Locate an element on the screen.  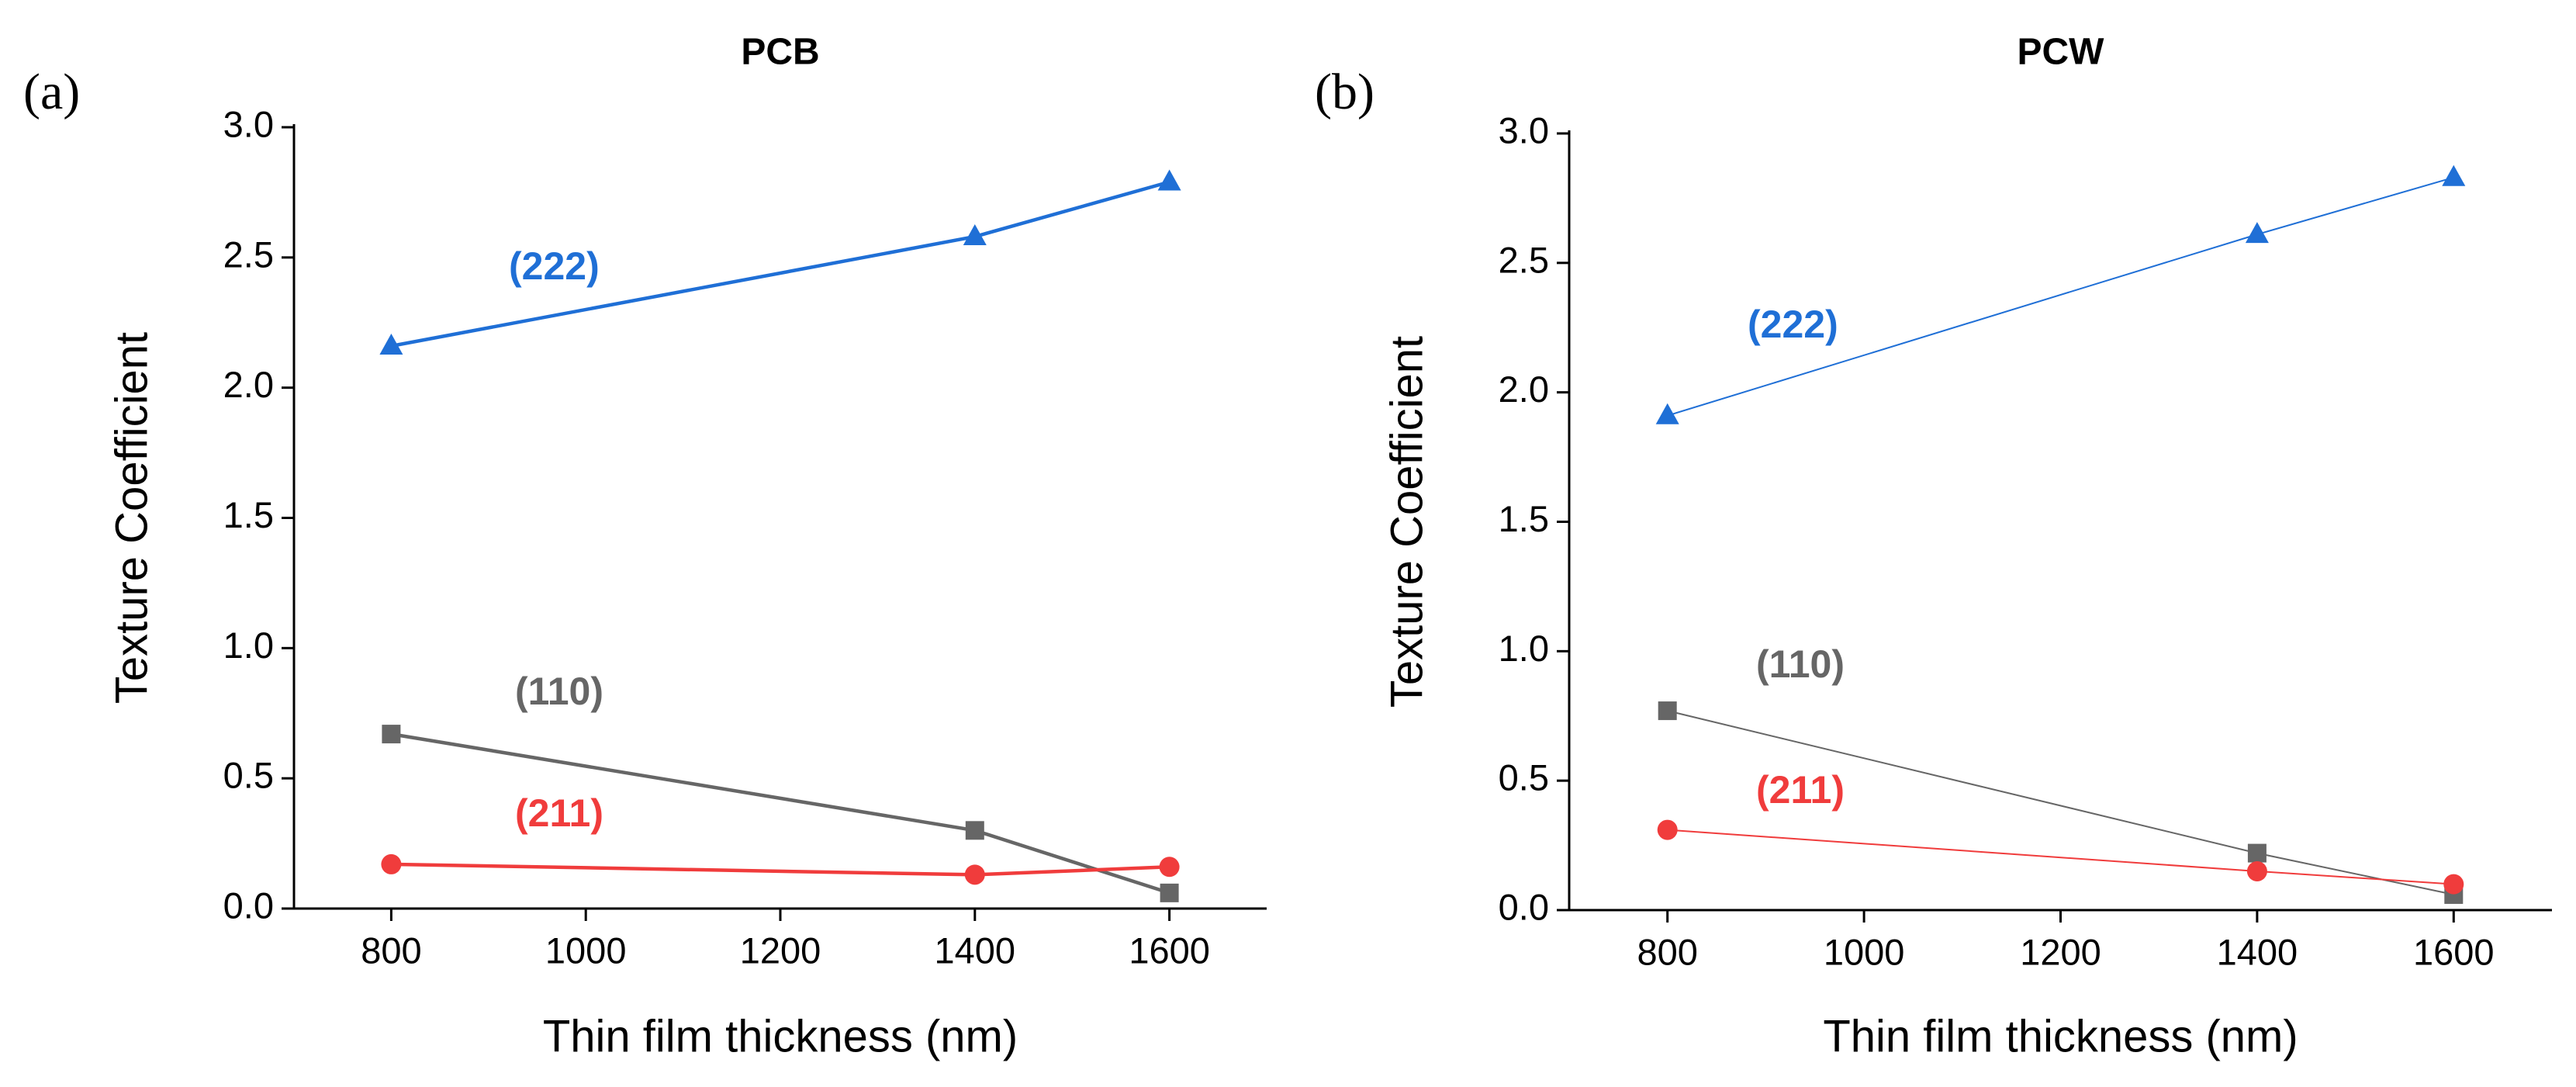
chart-title: PCW is located at coordinates (2061, 52).